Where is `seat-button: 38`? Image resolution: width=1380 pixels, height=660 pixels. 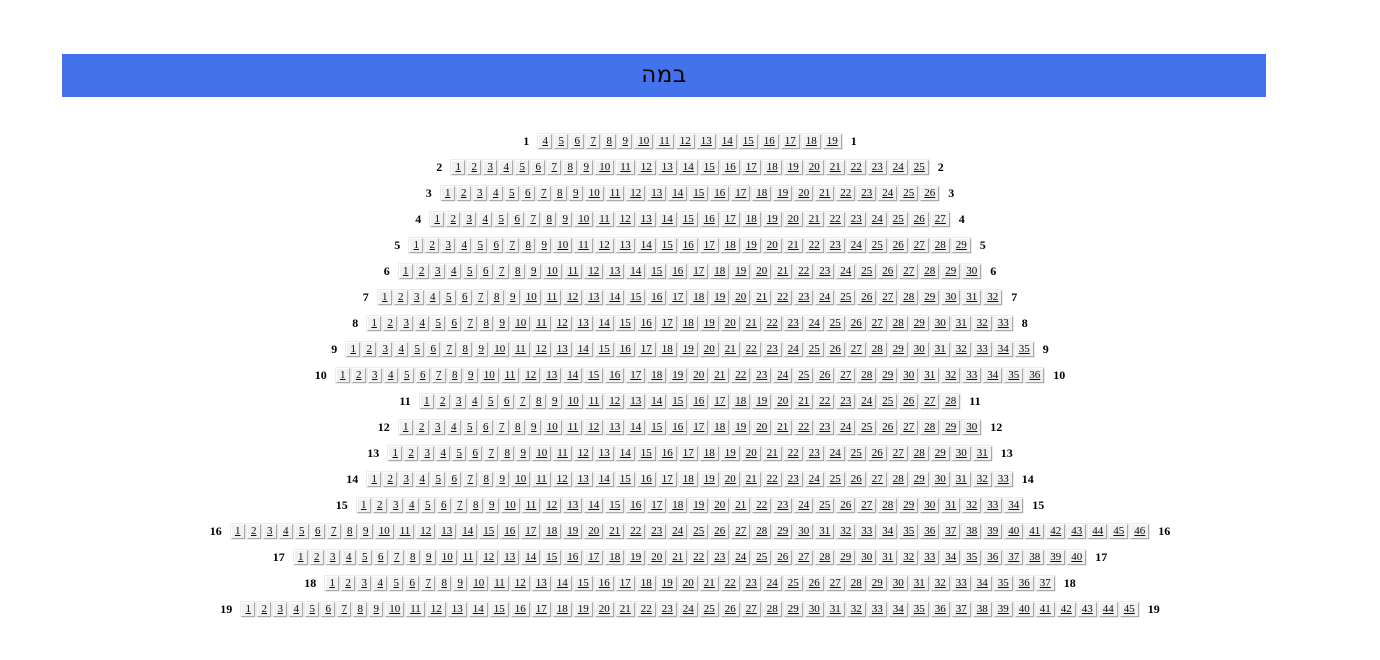
seat-button: 38 is located at coordinates (982, 609).